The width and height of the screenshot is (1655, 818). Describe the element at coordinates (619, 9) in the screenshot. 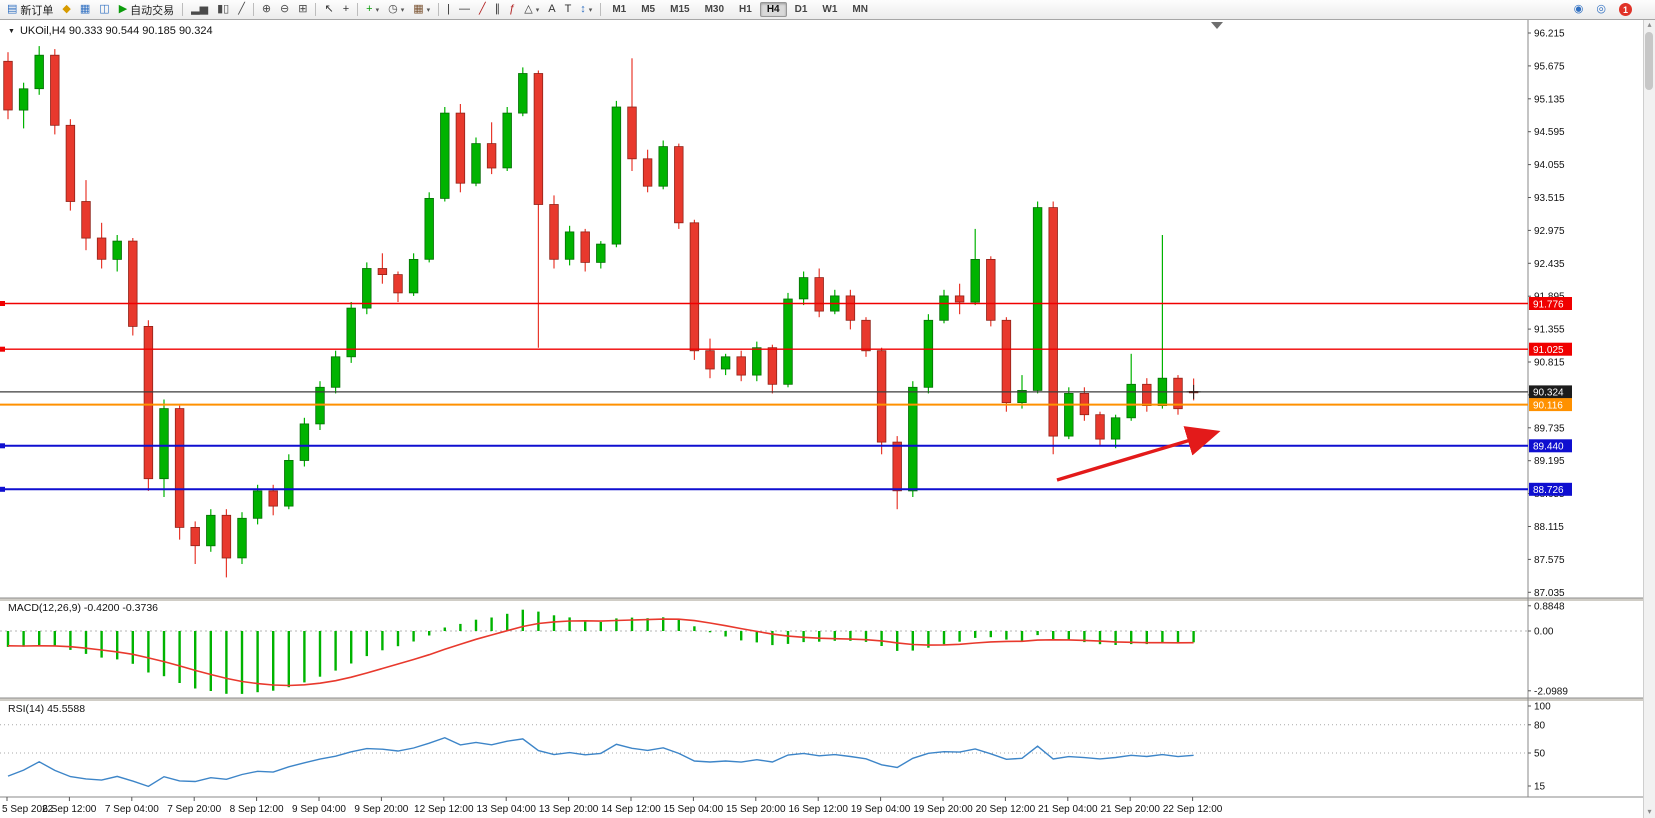

I see `timeframe-m1: M1` at that location.